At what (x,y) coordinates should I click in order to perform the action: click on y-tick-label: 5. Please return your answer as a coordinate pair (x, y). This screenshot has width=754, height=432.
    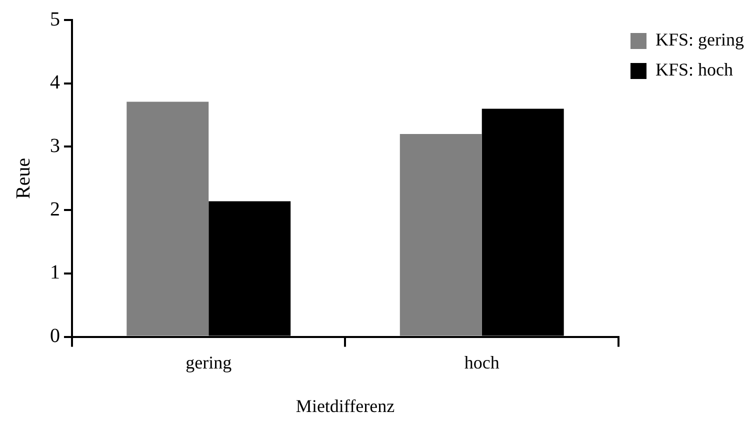
    Looking at the image, I should click on (55, 19).